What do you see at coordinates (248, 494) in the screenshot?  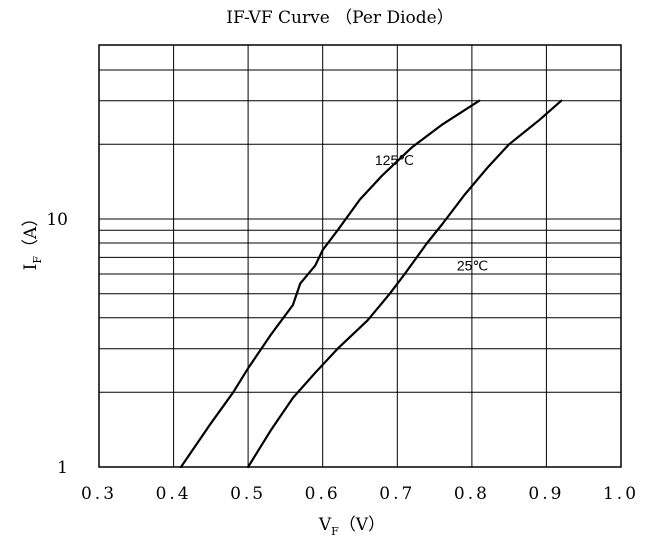 I see `x-tick-label: 0.5` at bounding box center [248, 494].